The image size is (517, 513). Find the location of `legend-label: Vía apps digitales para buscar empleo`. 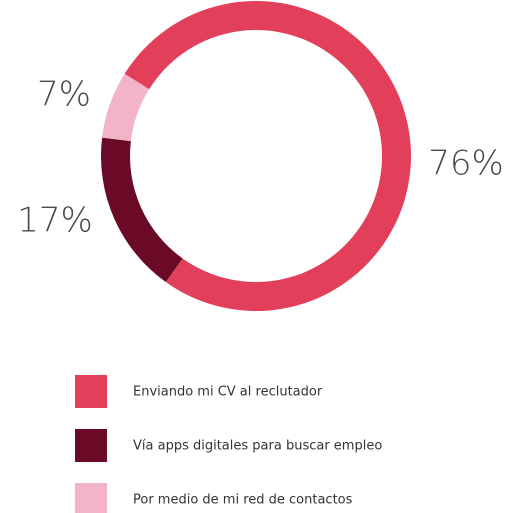

legend-label: Vía apps digitales para buscar empleo is located at coordinates (257, 446).